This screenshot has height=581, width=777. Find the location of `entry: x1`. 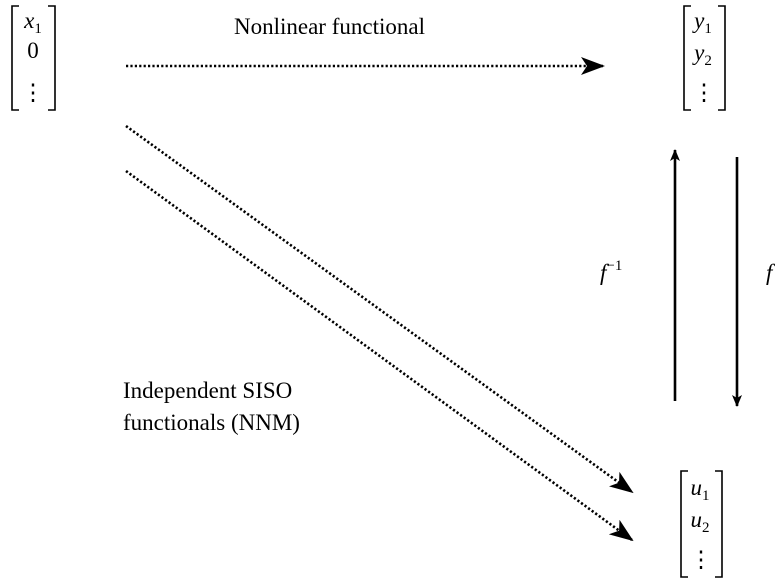

entry: x1 is located at coordinates (32, 22).